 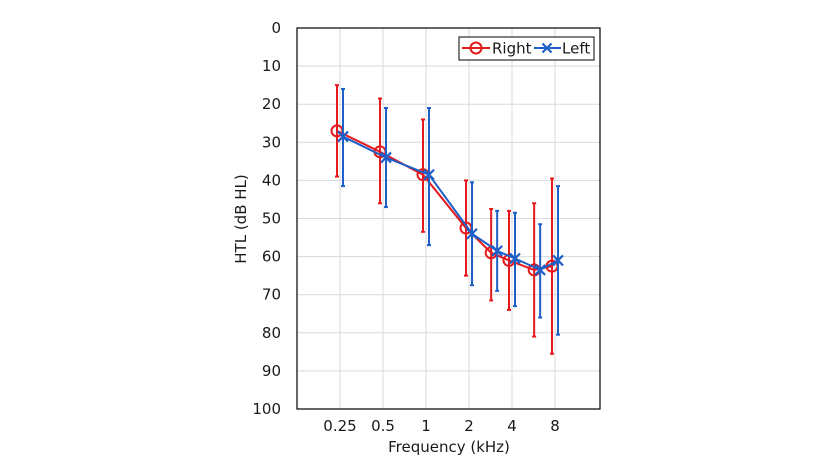 What do you see at coordinates (576, 49) in the screenshot?
I see `legend-label-left: Left` at bounding box center [576, 49].